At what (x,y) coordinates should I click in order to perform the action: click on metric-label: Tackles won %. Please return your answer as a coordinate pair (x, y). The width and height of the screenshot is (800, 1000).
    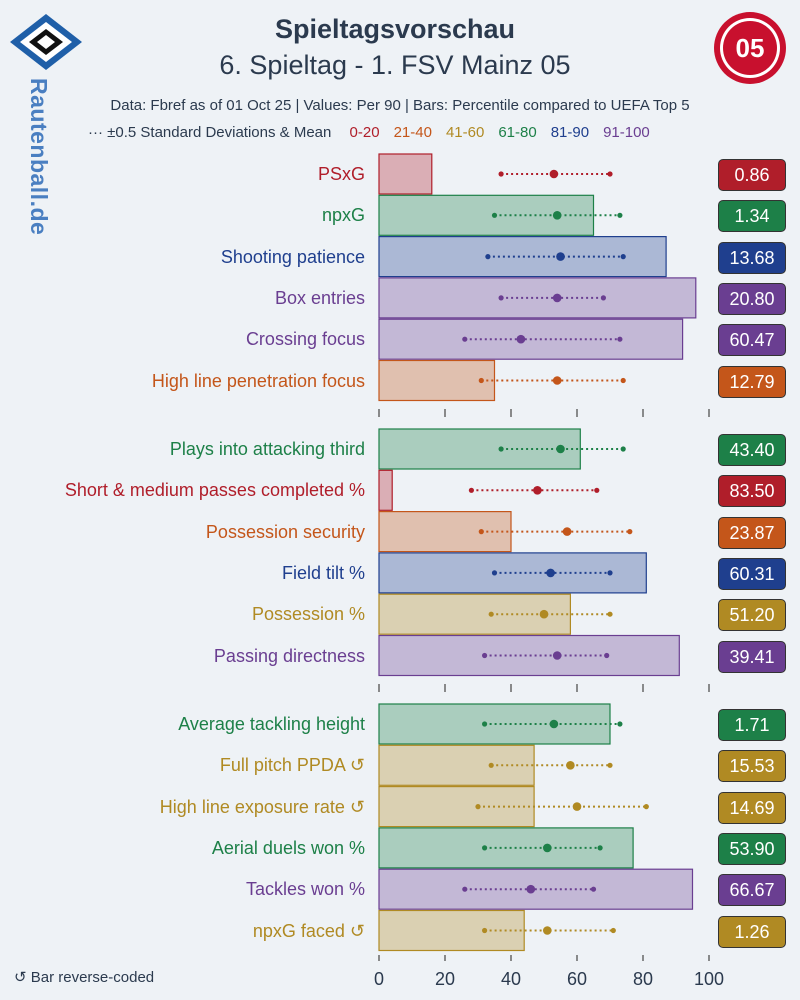
    Looking at the image, I should click on (305, 889).